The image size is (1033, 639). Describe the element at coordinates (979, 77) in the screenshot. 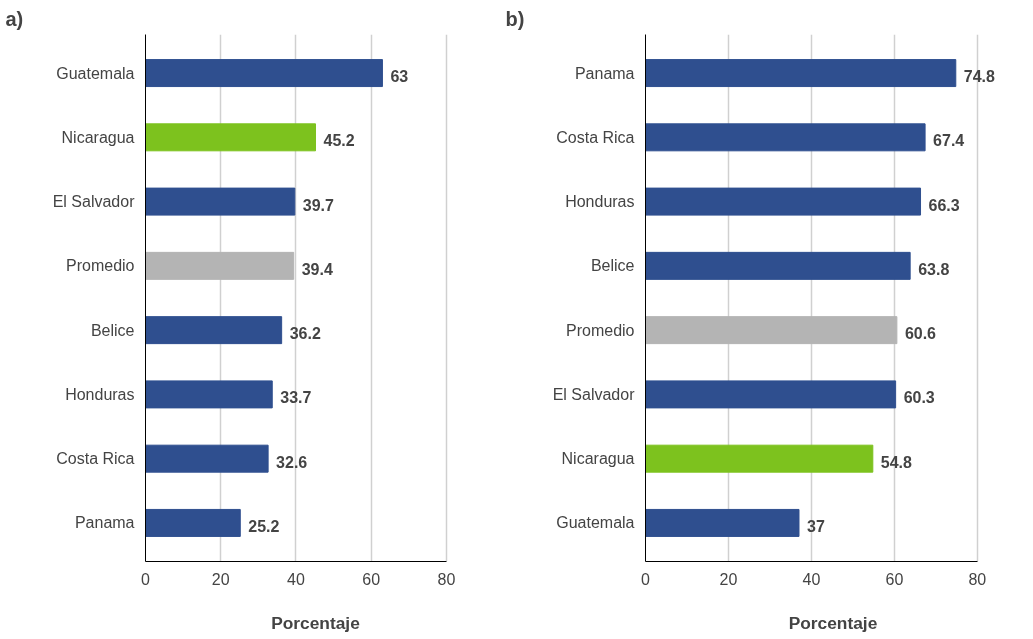

I see `data-label: 74.8` at that location.